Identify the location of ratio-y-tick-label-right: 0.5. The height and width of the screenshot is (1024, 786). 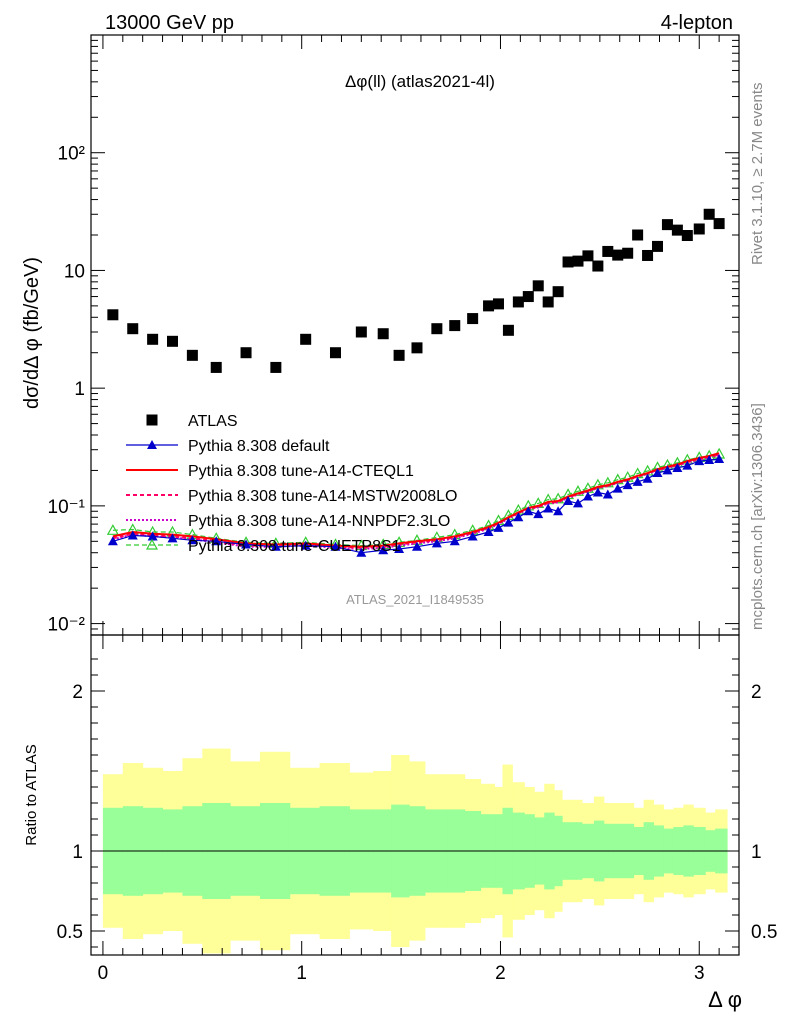
(764, 932).